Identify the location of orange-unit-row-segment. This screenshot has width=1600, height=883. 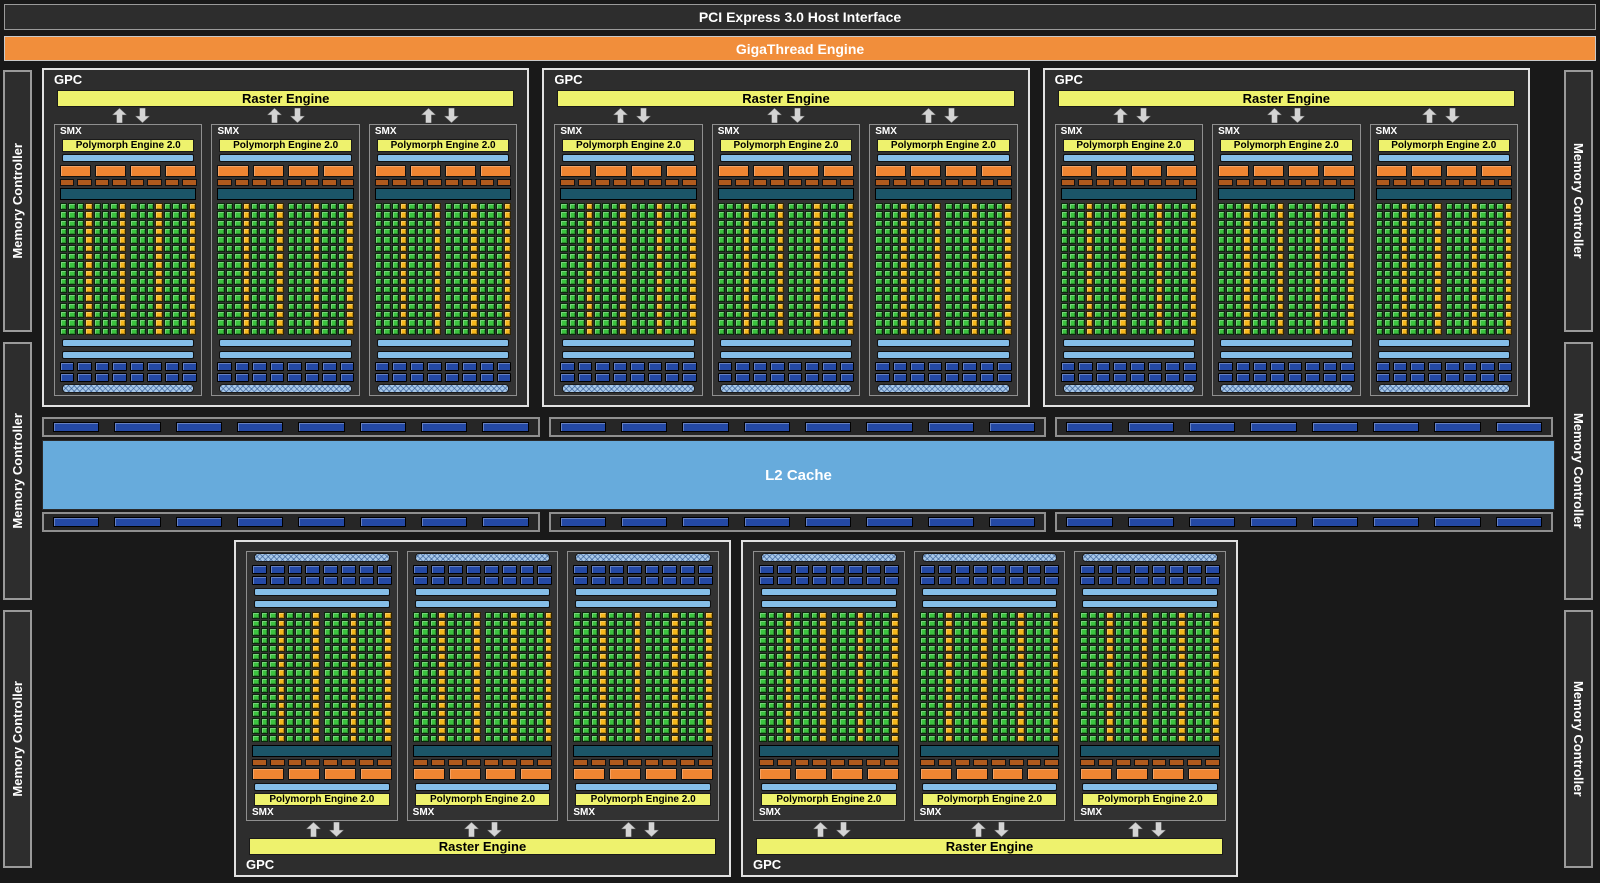
(961, 171).